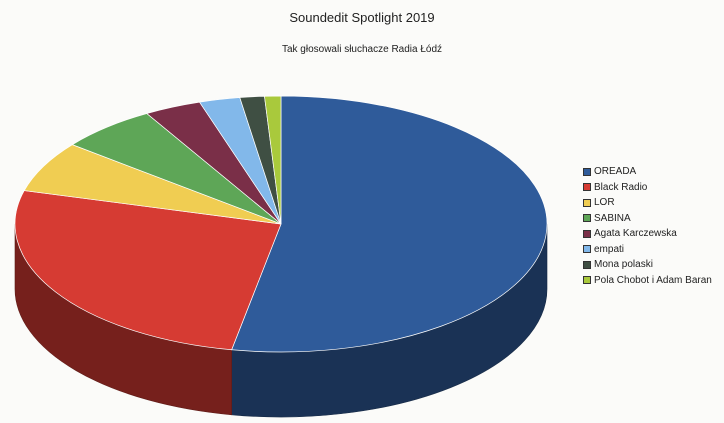  What do you see at coordinates (362, 49) in the screenshot?
I see `chart-subtitle: Tak głosowali słuchacze Radia Łódź` at bounding box center [362, 49].